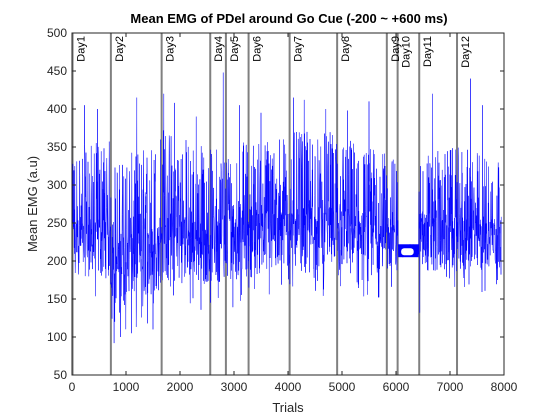 The height and width of the screenshot is (420, 560). Describe the element at coordinates (407, 52) in the screenshot. I see `day-label-10: Day10` at that location.